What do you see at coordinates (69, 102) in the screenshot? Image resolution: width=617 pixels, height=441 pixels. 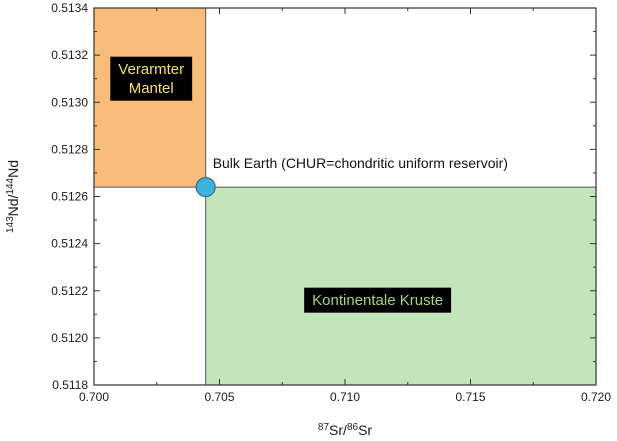 I see `y-tick-label: 0.5130` at bounding box center [69, 102].